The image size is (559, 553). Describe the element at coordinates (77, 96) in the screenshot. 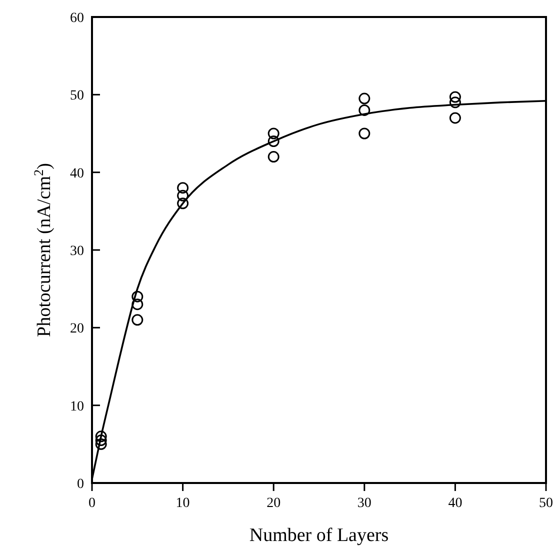

I see `y-tick-label: 50` at that location.